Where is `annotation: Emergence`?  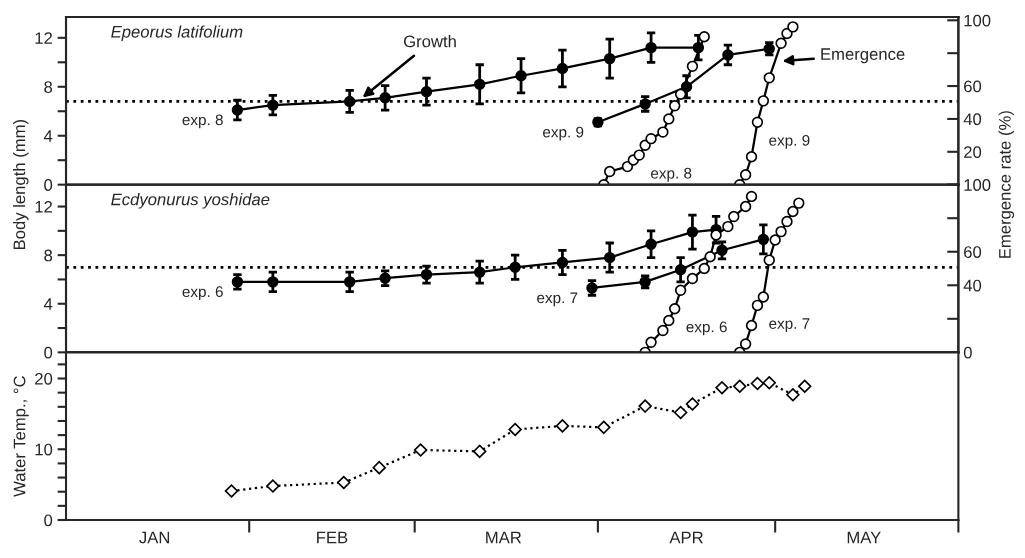 annotation: Emergence is located at coordinates (863, 56).